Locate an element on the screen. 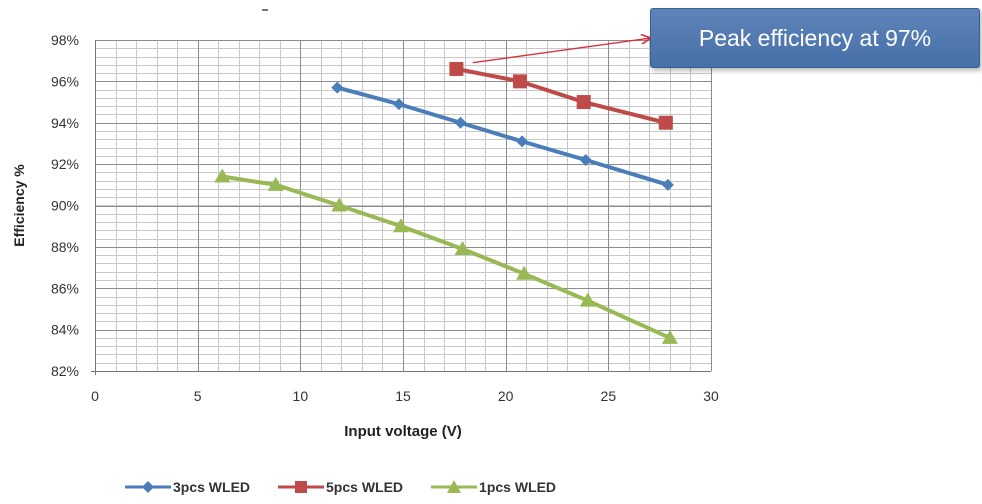 This screenshot has height=504, width=982. x-tick-label: 5 is located at coordinates (198, 396).